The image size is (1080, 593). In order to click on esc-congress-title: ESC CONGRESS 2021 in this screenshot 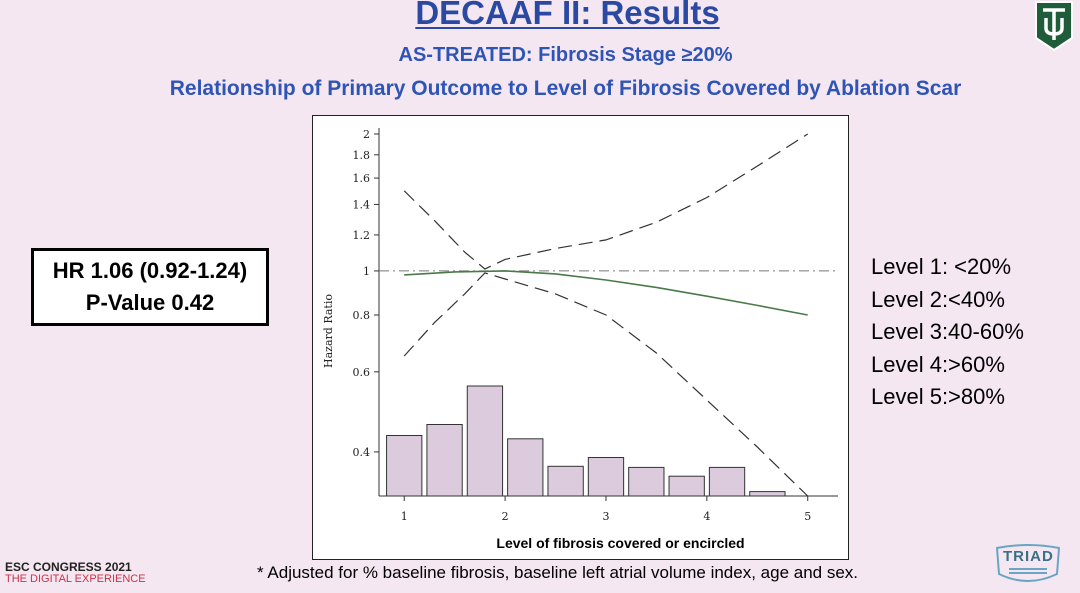, I will do `click(68, 567)`.